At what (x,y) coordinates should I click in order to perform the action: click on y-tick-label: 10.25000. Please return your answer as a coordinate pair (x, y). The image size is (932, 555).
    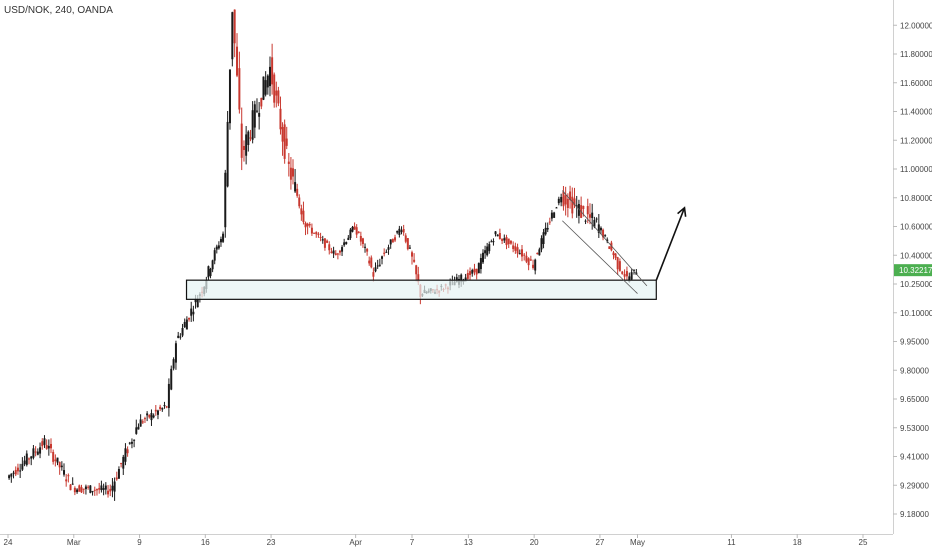
    Looking at the image, I should click on (916, 284).